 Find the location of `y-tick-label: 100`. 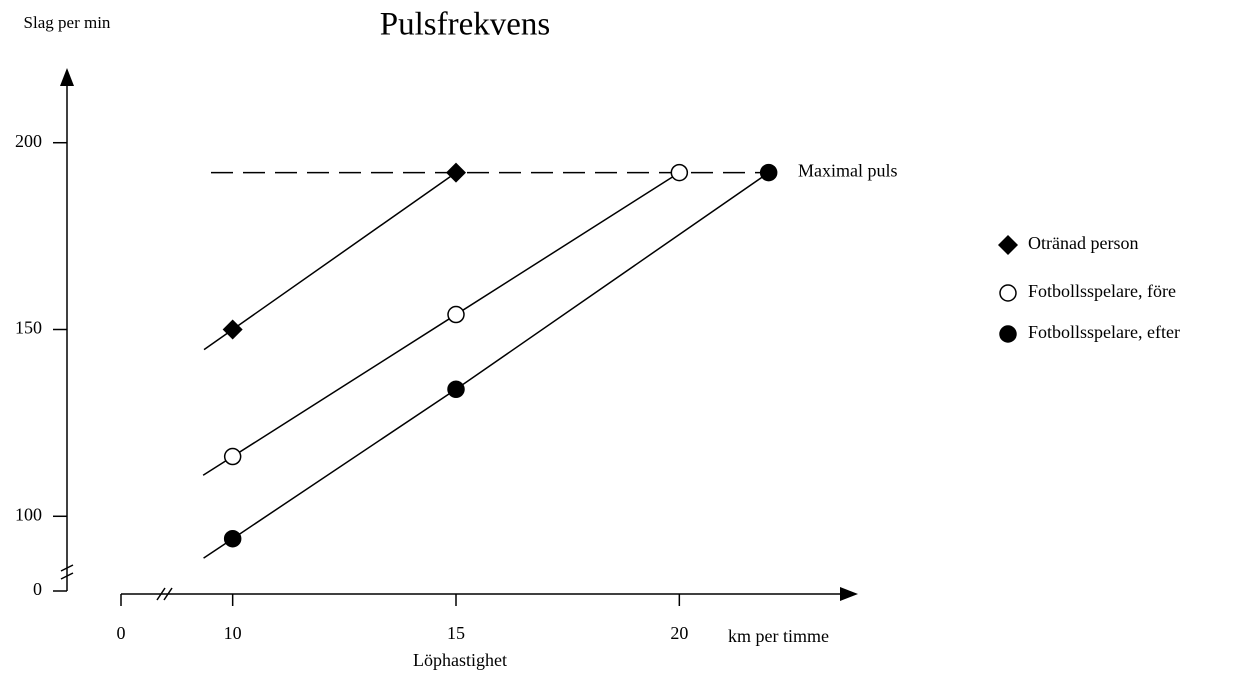

y-tick-label: 100 is located at coordinates (28, 514).